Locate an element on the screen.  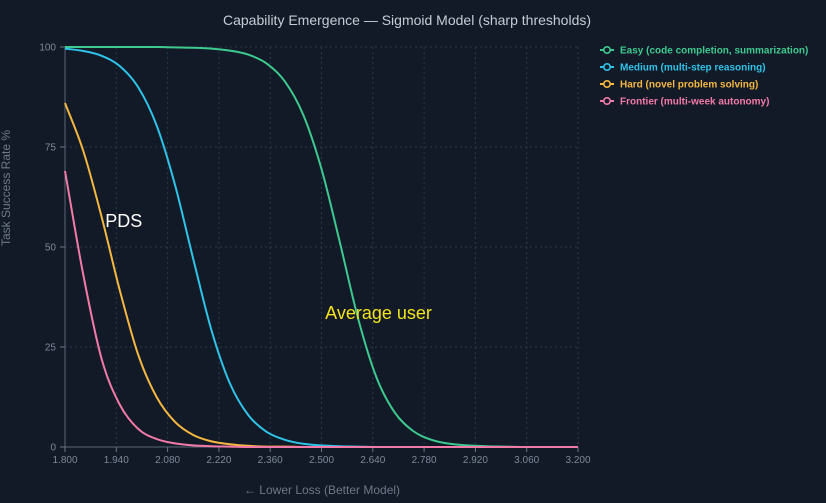
annotation-label: Average user is located at coordinates (378, 313).